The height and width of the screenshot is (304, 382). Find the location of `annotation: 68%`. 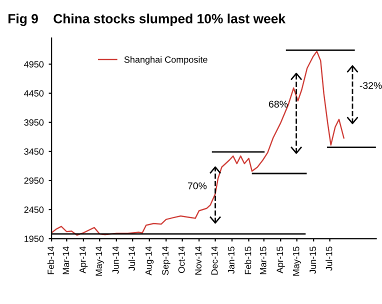

annotation: 68% is located at coordinates (278, 104).